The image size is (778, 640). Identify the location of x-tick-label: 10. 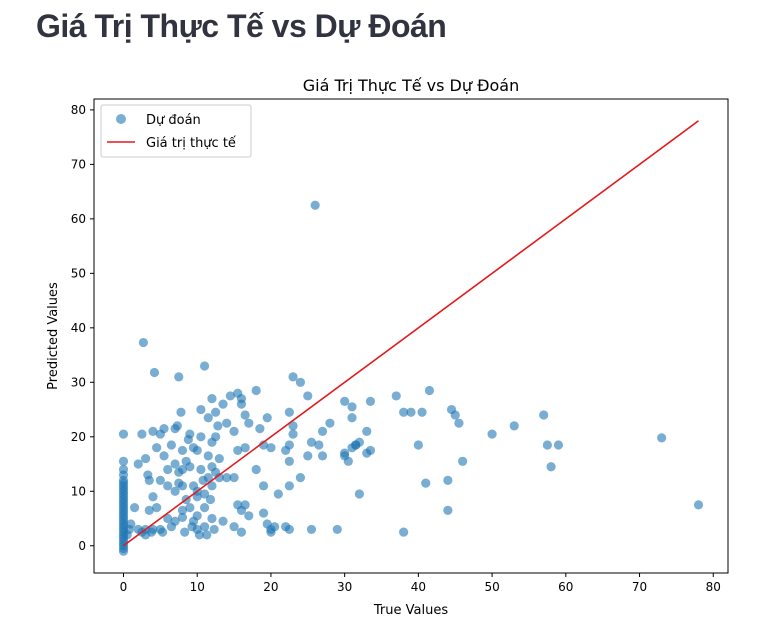
(197, 587).